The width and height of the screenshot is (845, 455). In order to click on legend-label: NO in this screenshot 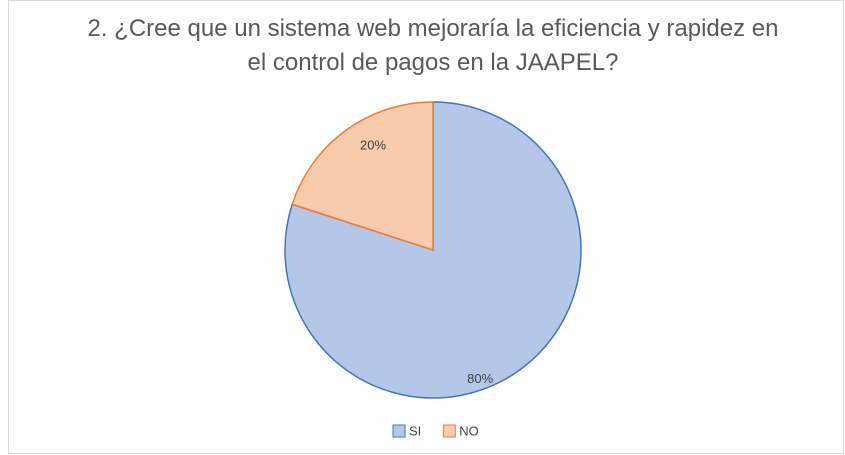, I will do `click(469, 430)`.